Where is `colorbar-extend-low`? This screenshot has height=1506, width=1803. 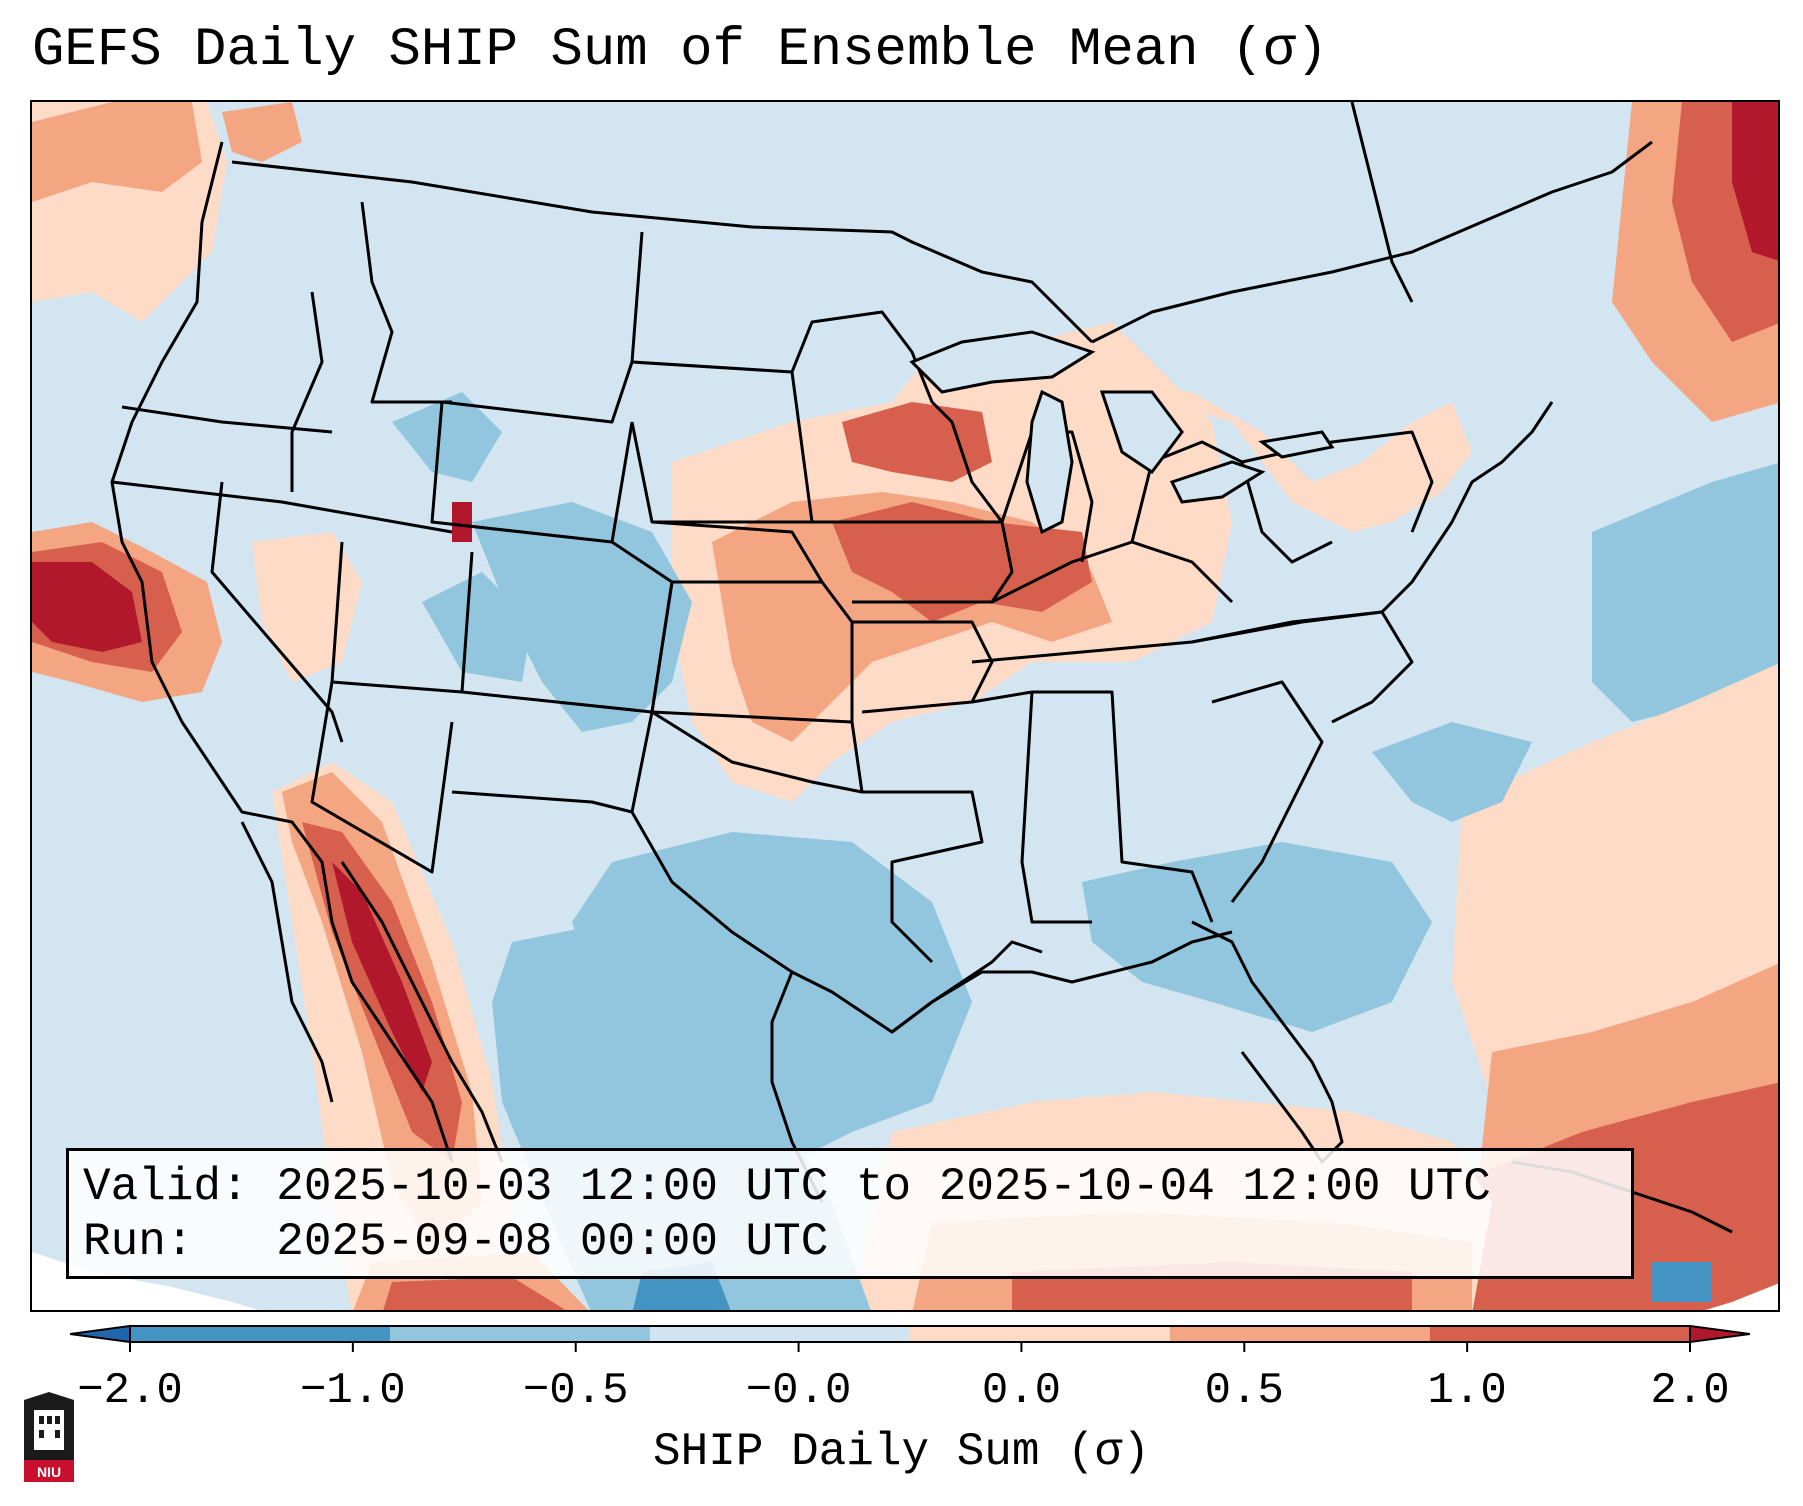
colorbar-extend-low is located at coordinates (100, 1334).